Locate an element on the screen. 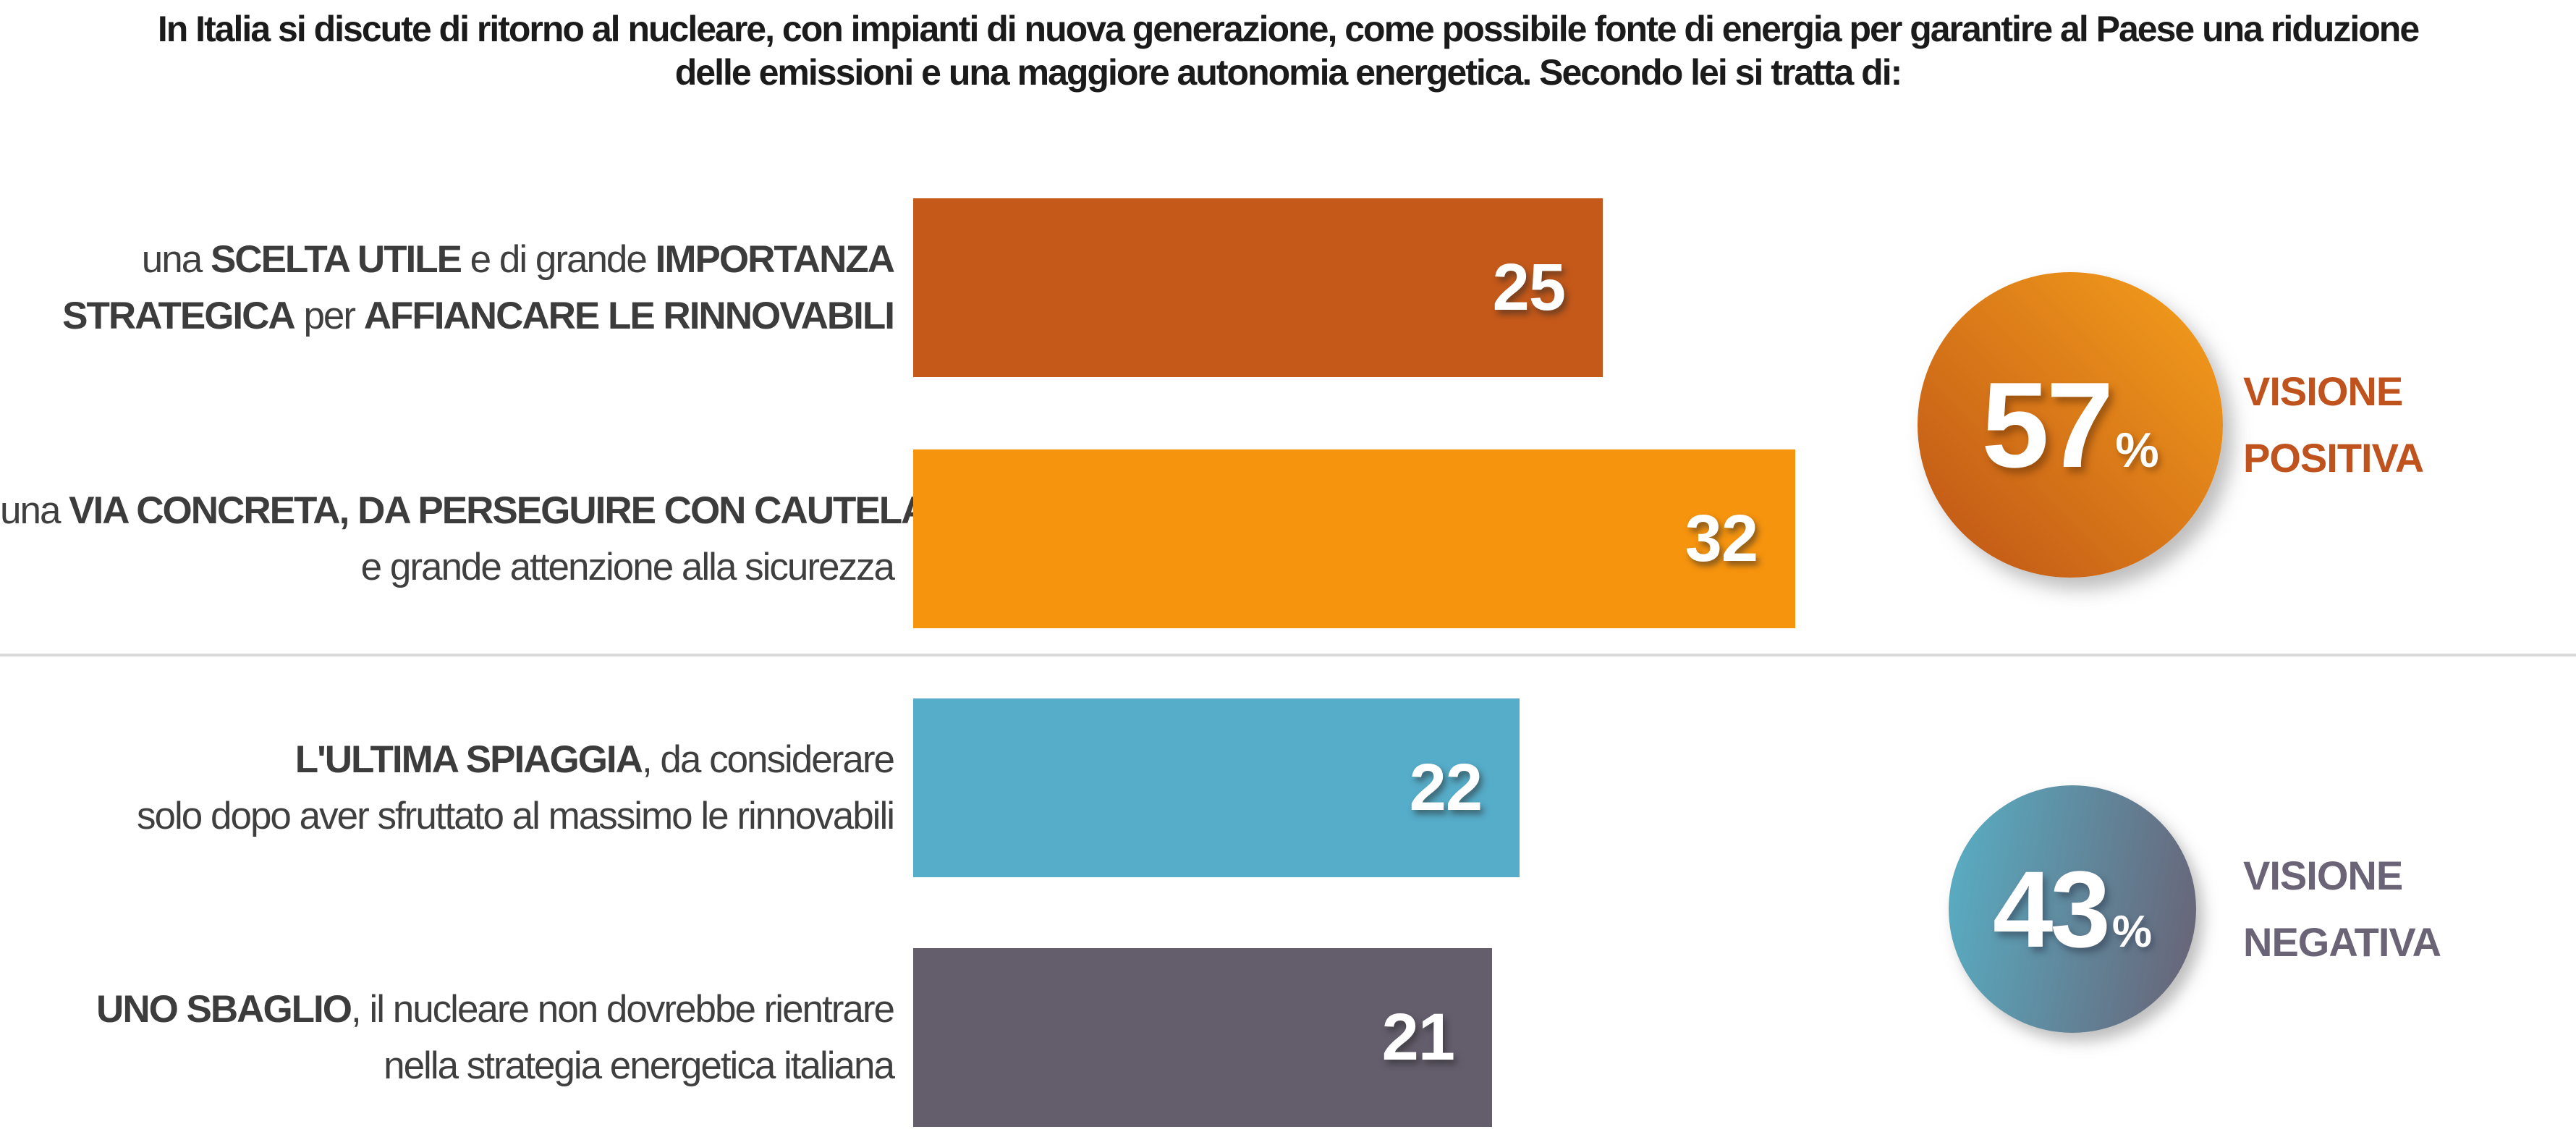 This screenshot has height=1132, width=2576. negative-summary-label-line-1: VISIONE is located at coordinates (2323, 875).